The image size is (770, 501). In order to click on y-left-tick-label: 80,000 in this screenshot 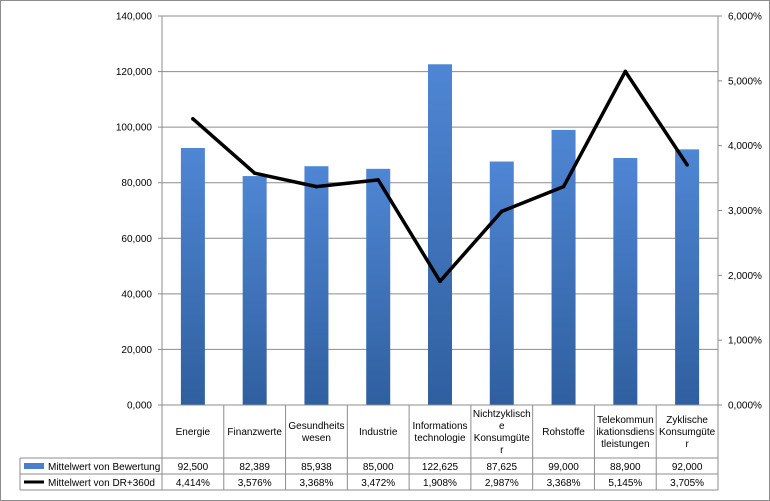, I will do `click(136, 183)`.